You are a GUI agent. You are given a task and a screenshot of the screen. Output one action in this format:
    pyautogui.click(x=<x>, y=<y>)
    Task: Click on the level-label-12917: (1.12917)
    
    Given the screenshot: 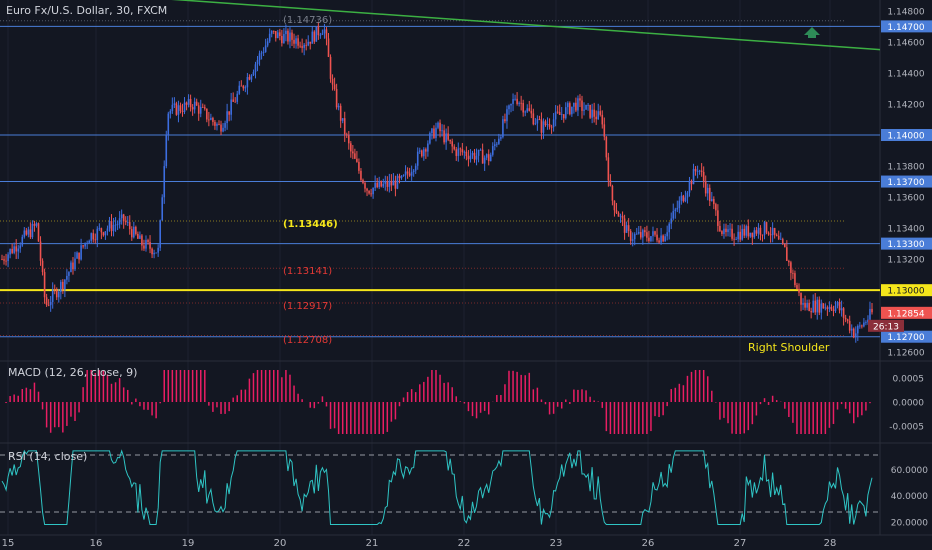 What is the action you would take?
    pyautogui.click(x=308, y=306)
    